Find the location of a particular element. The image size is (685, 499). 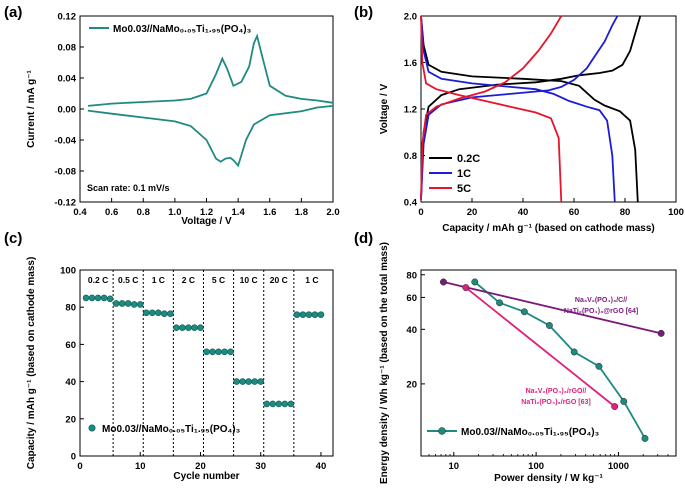

panel-b-discharge-5C is located at coordinates (491, 109).